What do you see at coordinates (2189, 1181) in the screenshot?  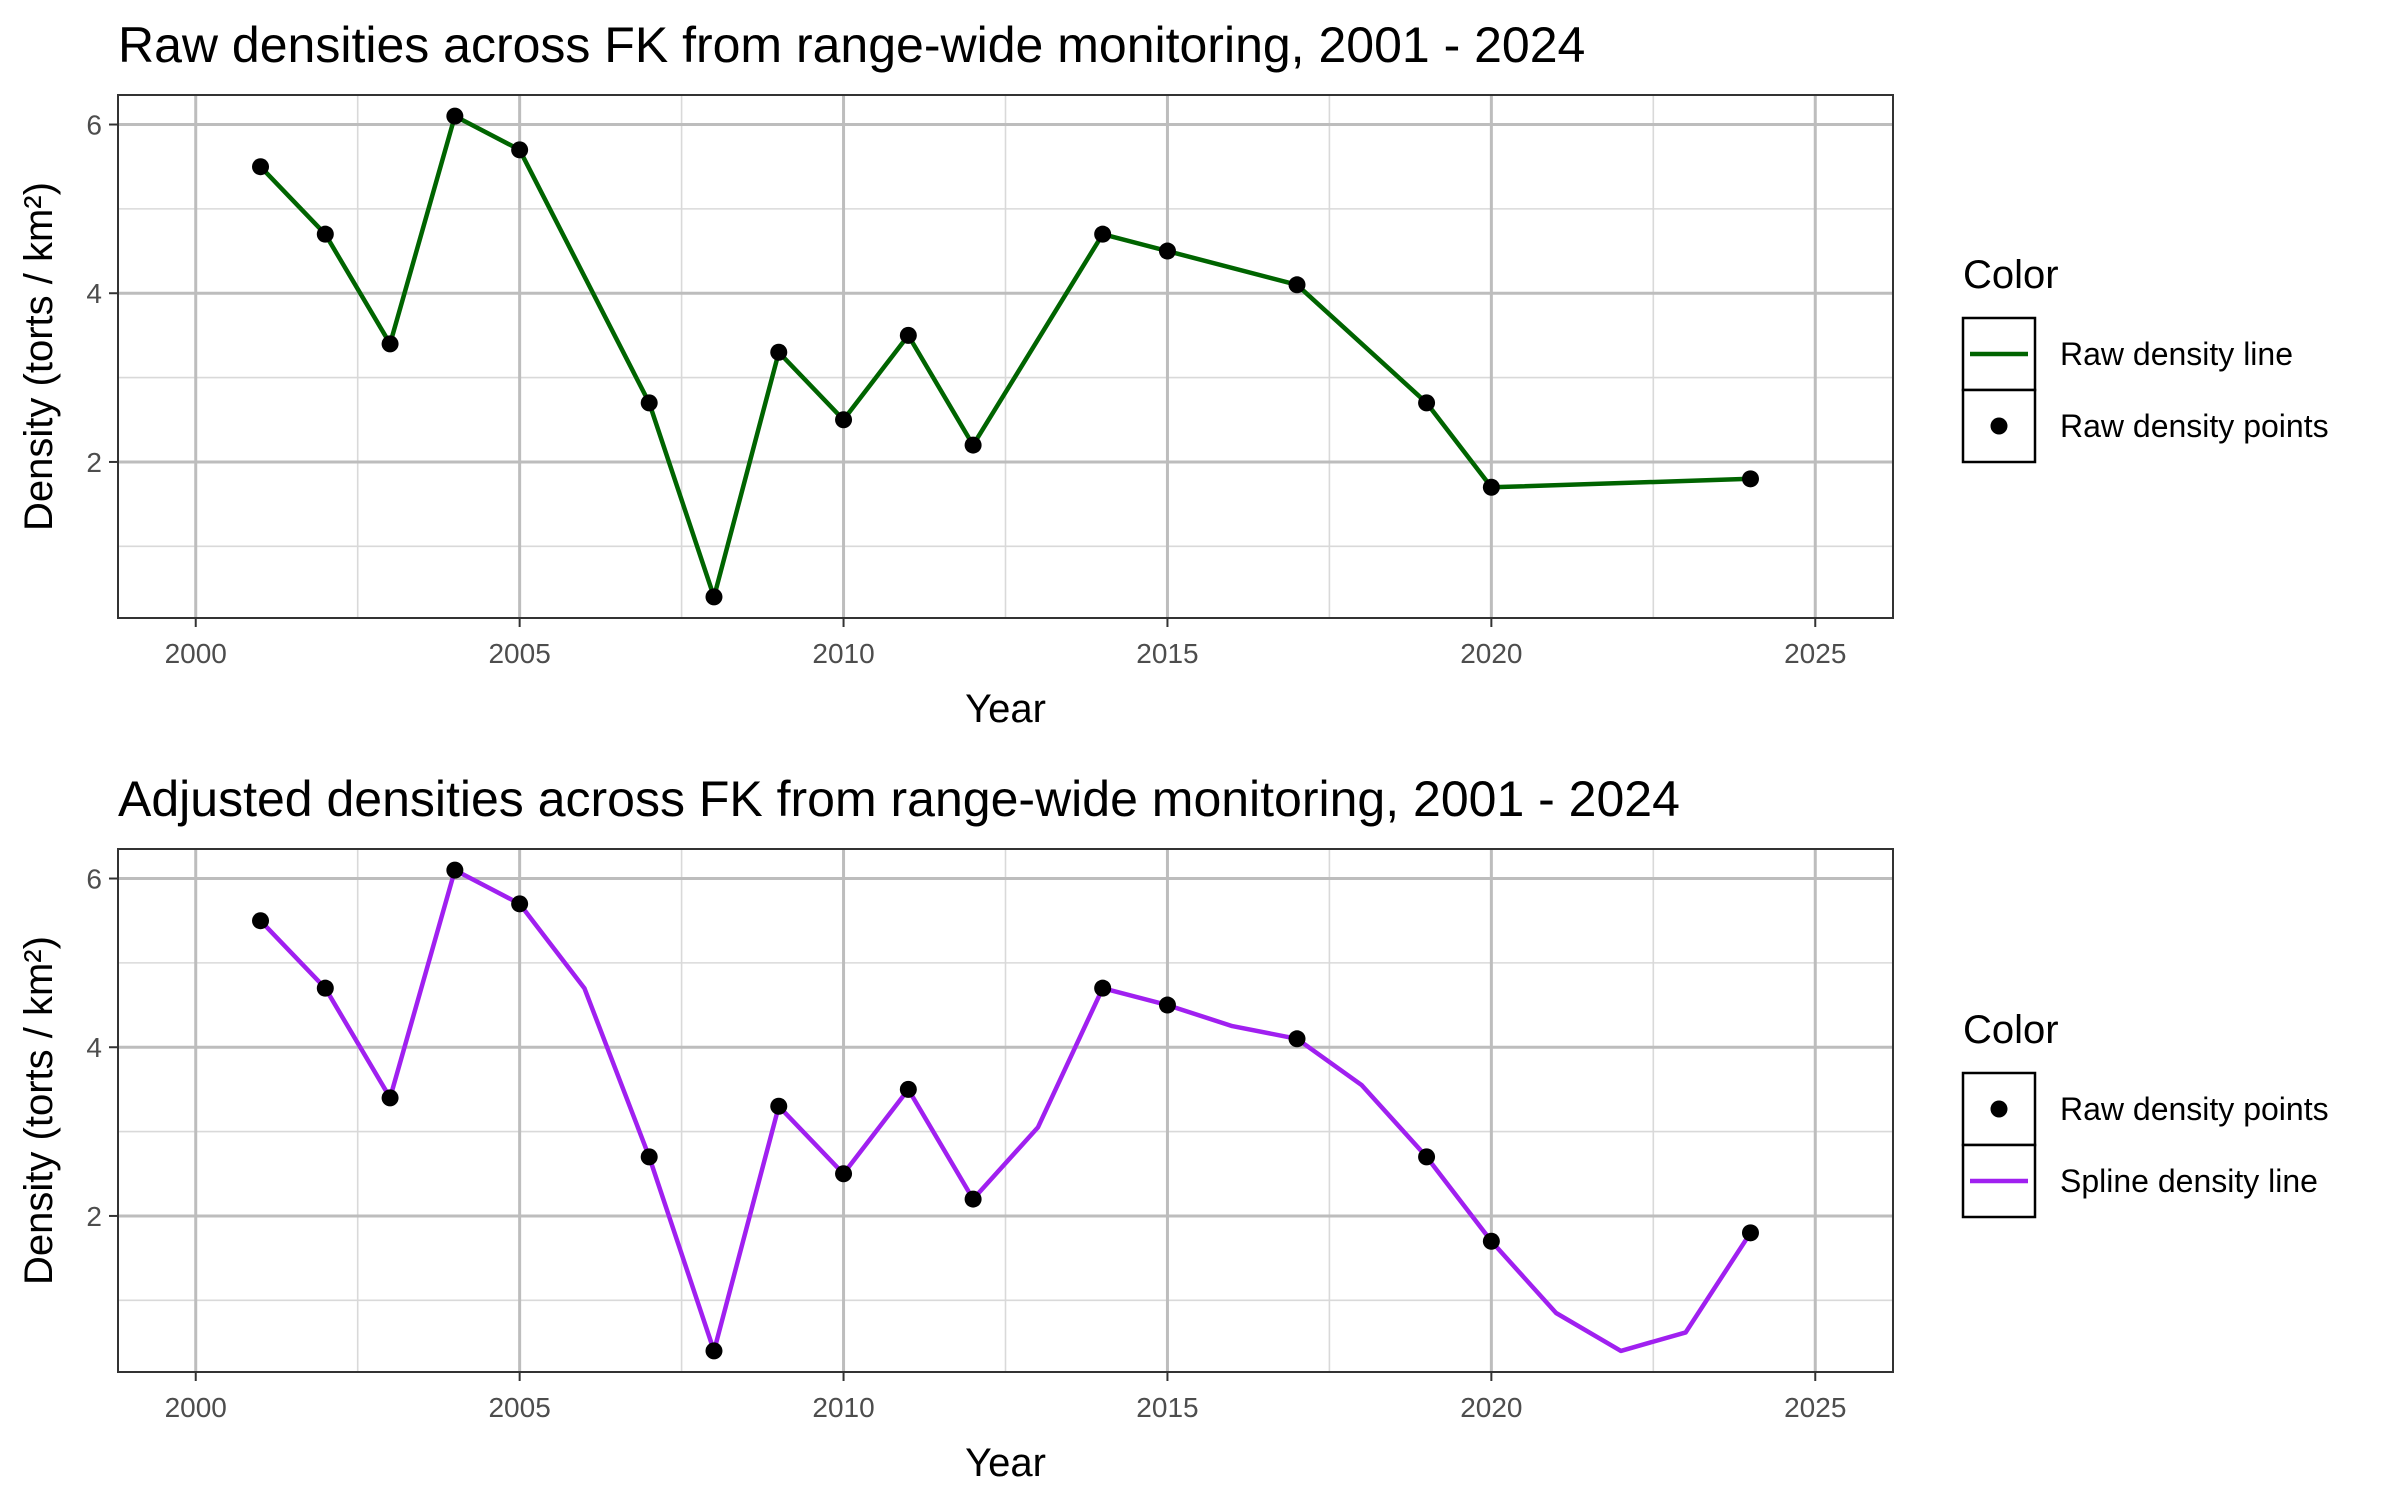 I see `legend-label: Spline density line` at bounding box center [2189, 1181].